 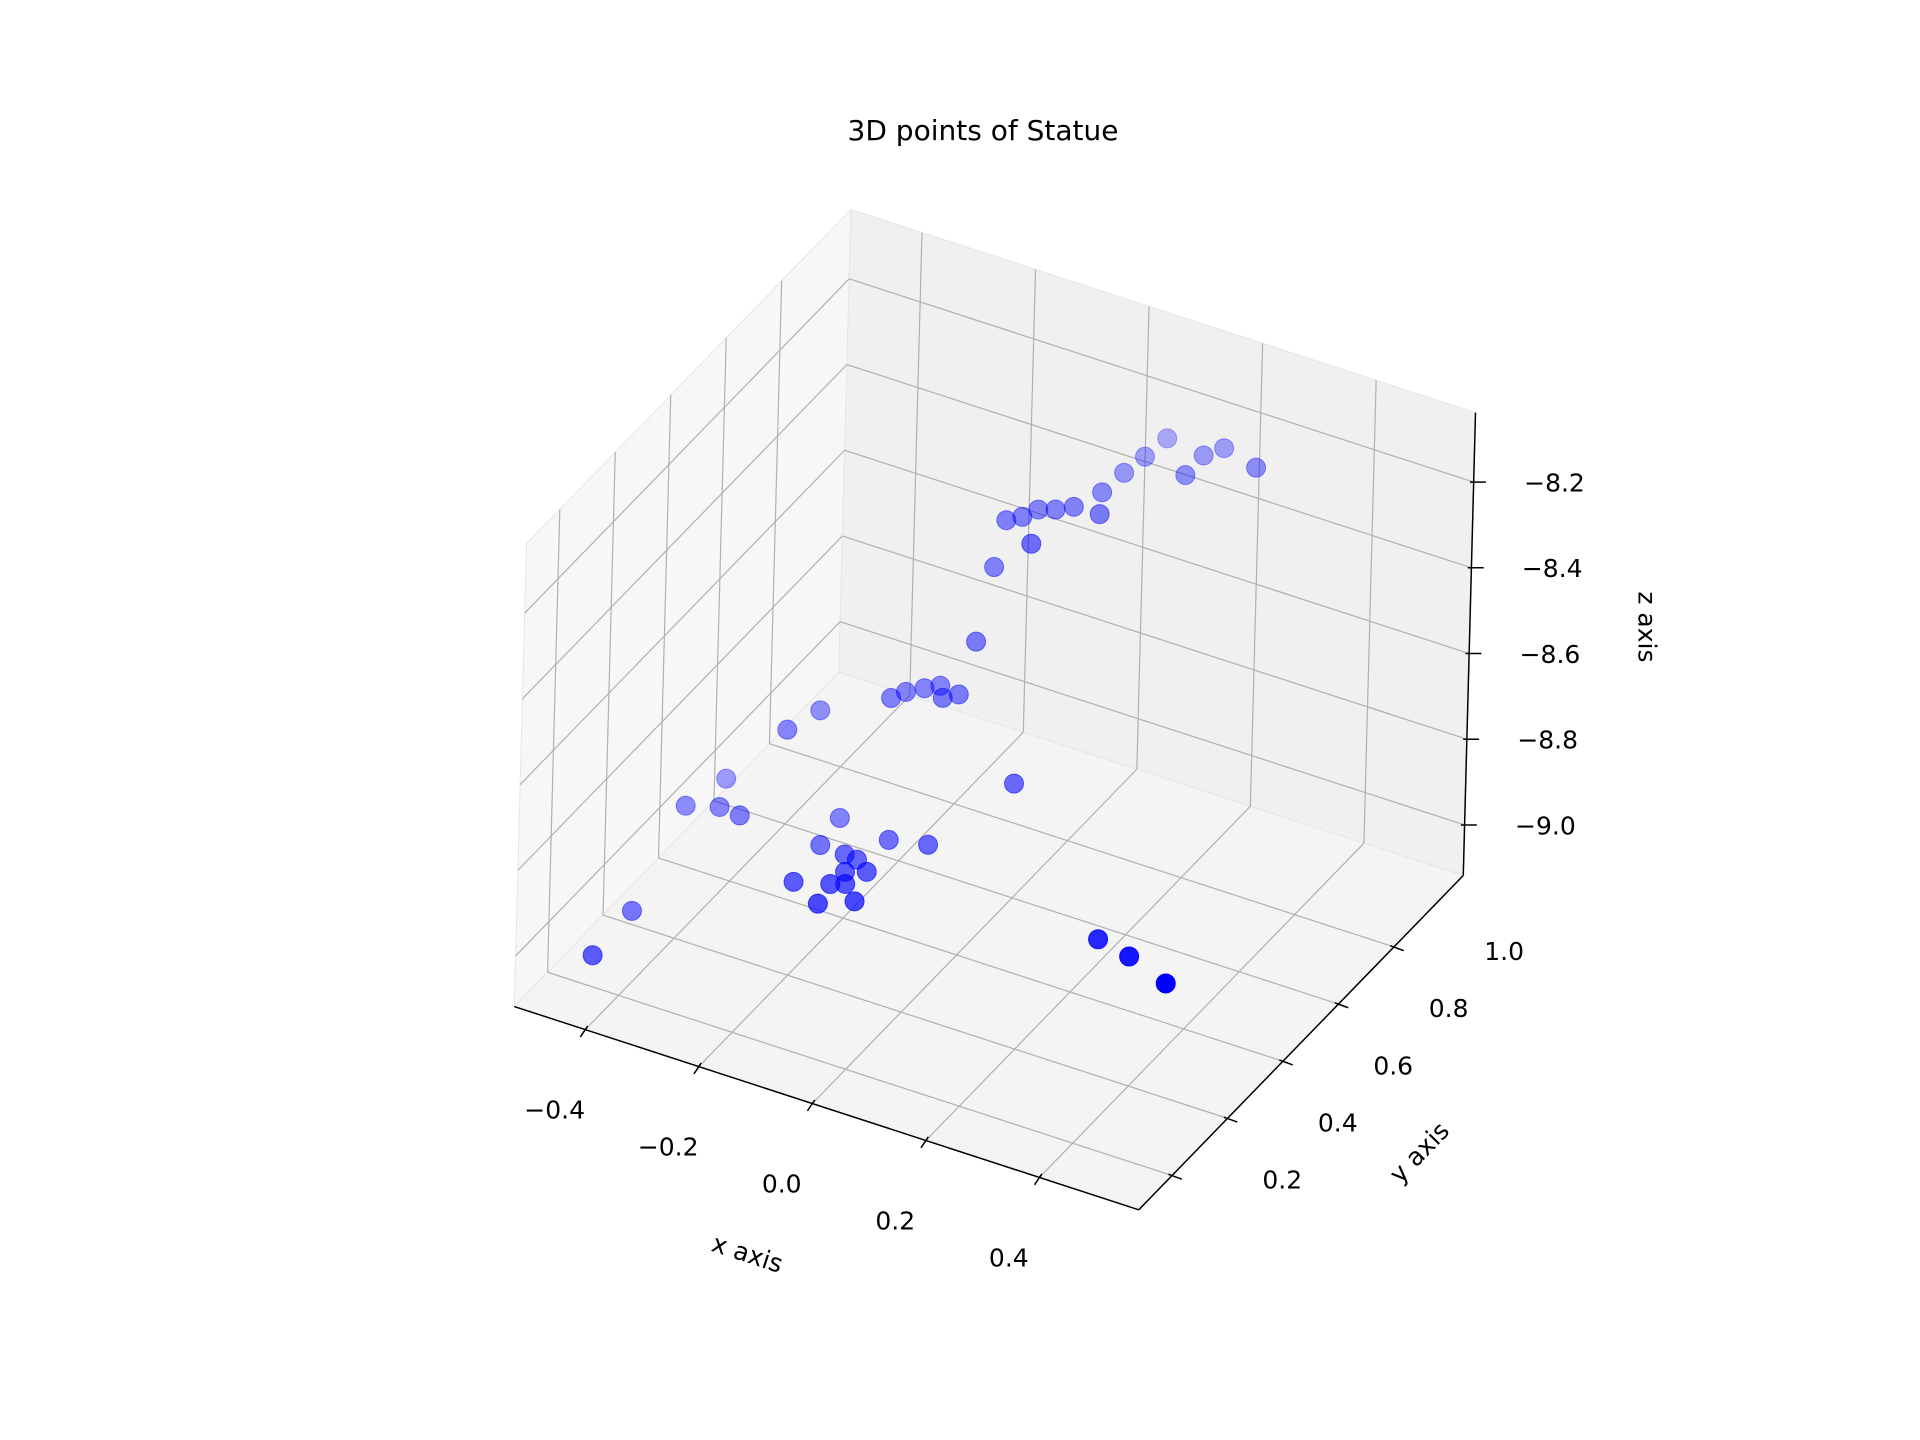 I want to click on x-tick-label: 0.2, so click(x=895, y=1221).